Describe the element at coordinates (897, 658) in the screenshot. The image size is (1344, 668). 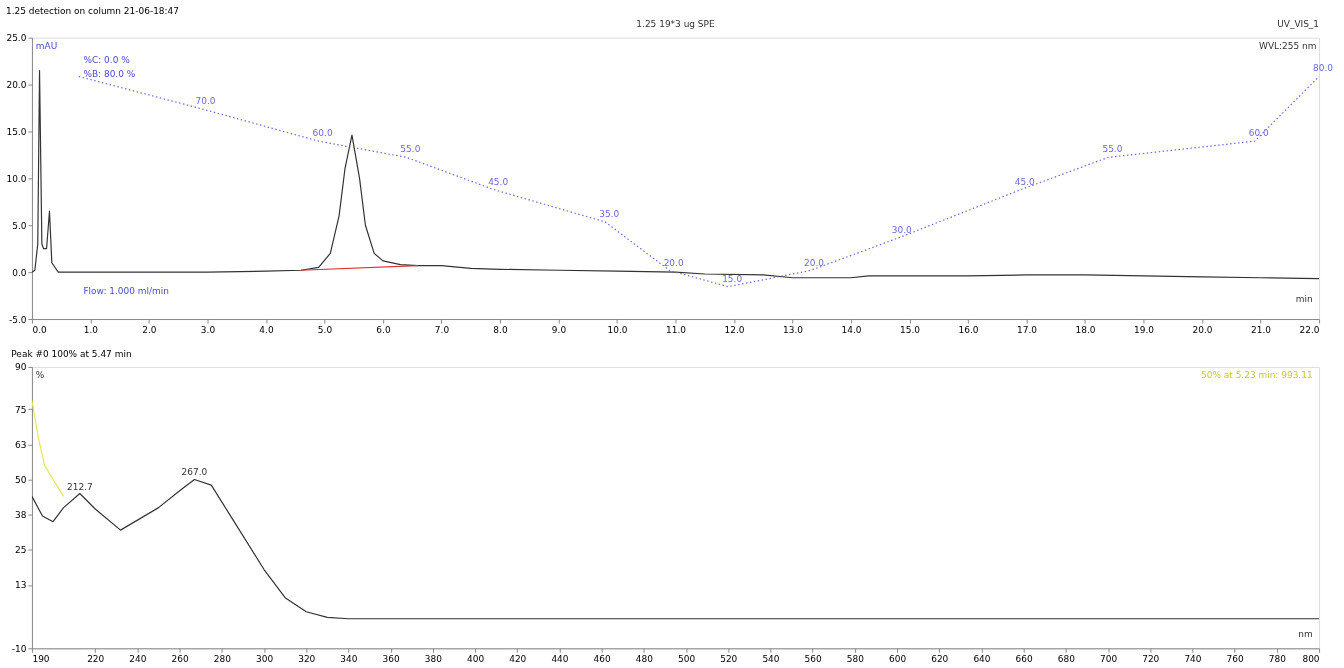
I see `x-tick-label: 600` at that location.